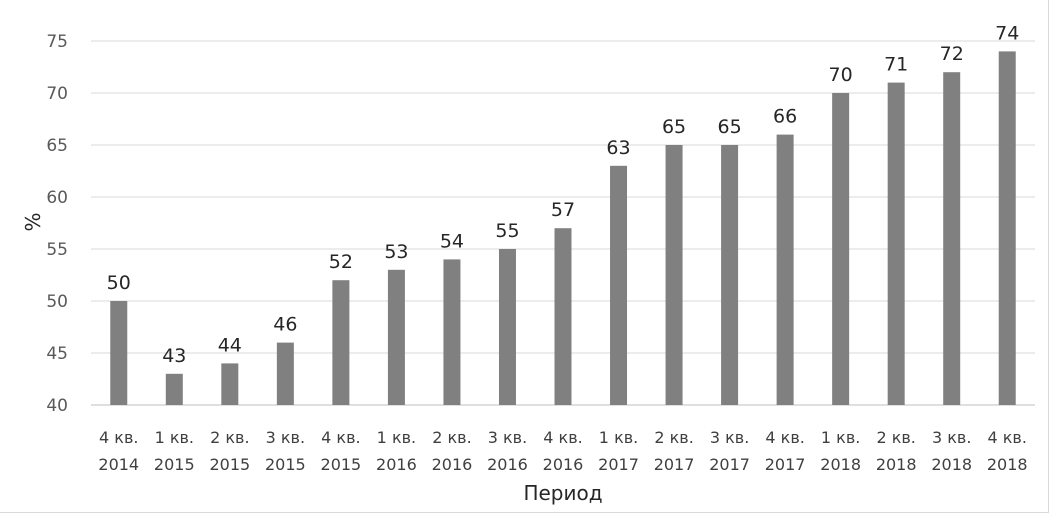  What do you see at coordinates (57, 250) in the screenshot?
I see `y-tick-label: 55` at bounding box center [57, 250].